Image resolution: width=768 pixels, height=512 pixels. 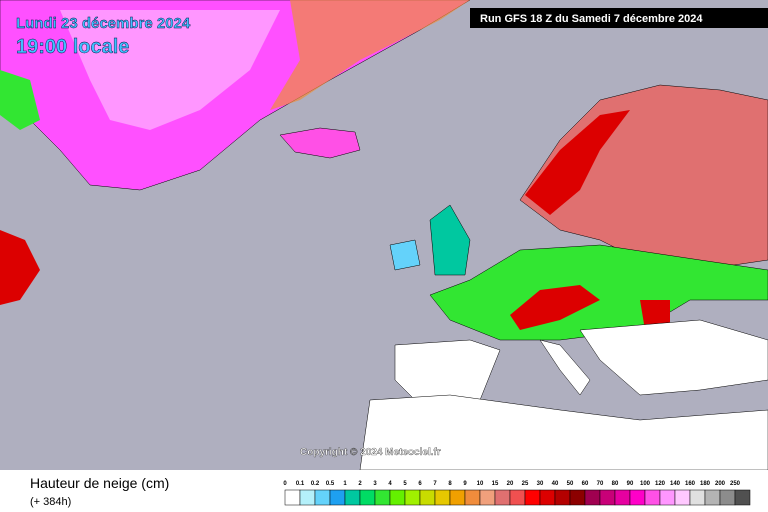 I want to click on legend-label: 250, so click(x=735, y=484).